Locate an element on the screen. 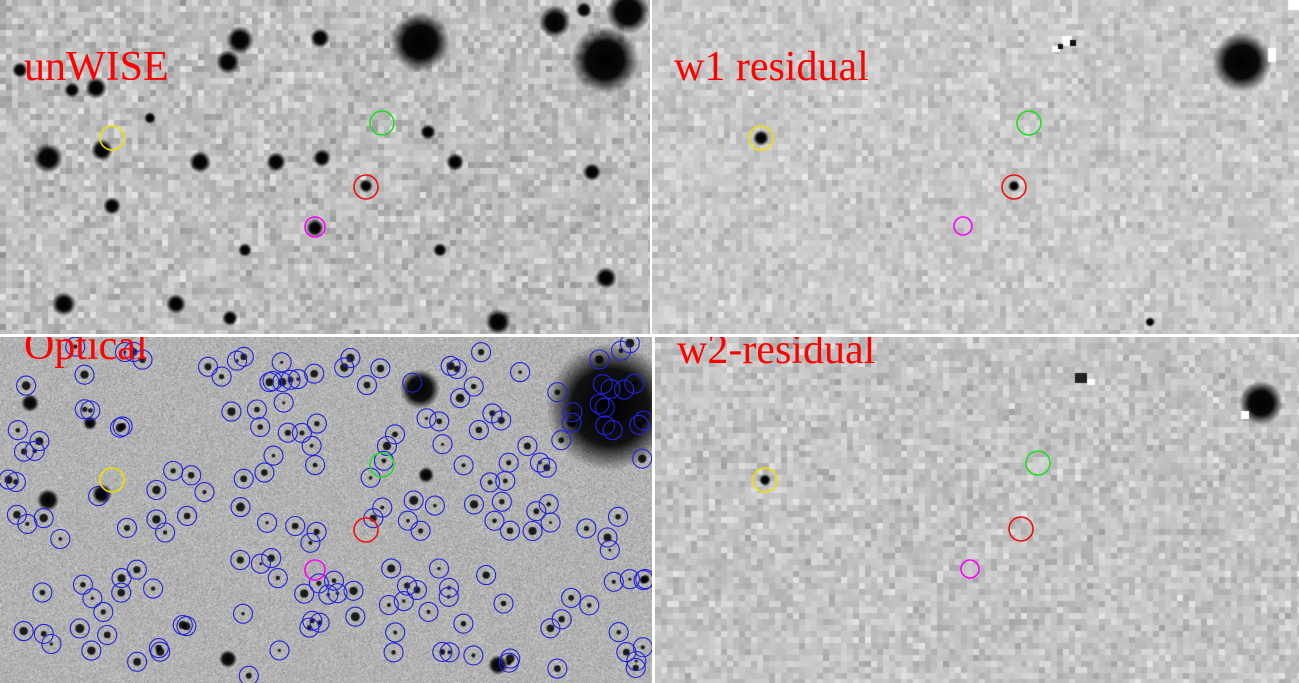 This screenshot has width=1299, height=683. vertical-divider-top is located at coordinates (651, 167).